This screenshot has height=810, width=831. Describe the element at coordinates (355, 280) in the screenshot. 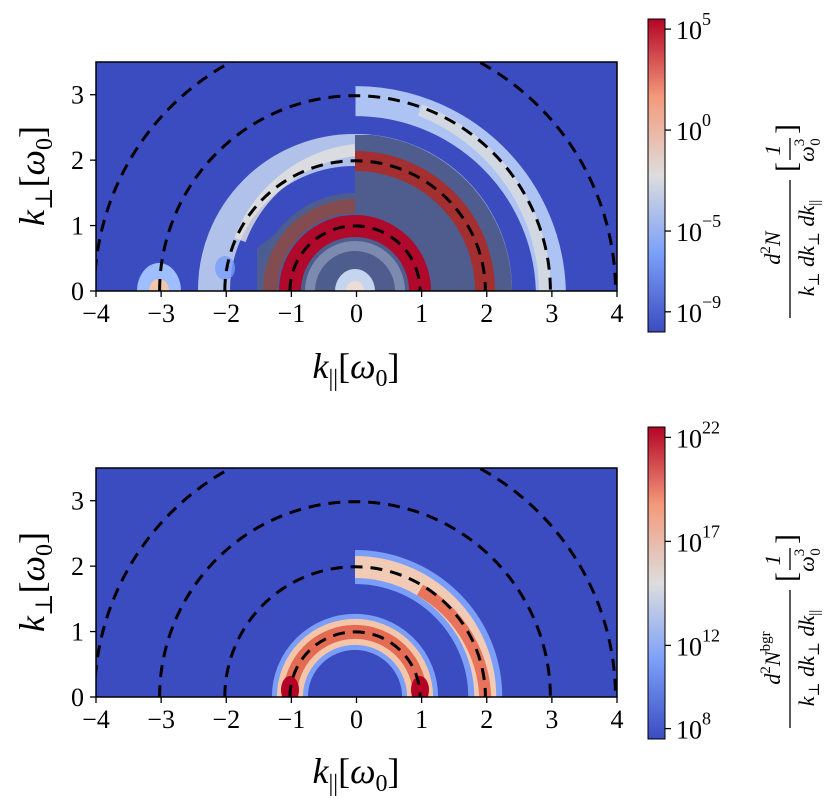

I see `center-spot` at that location.